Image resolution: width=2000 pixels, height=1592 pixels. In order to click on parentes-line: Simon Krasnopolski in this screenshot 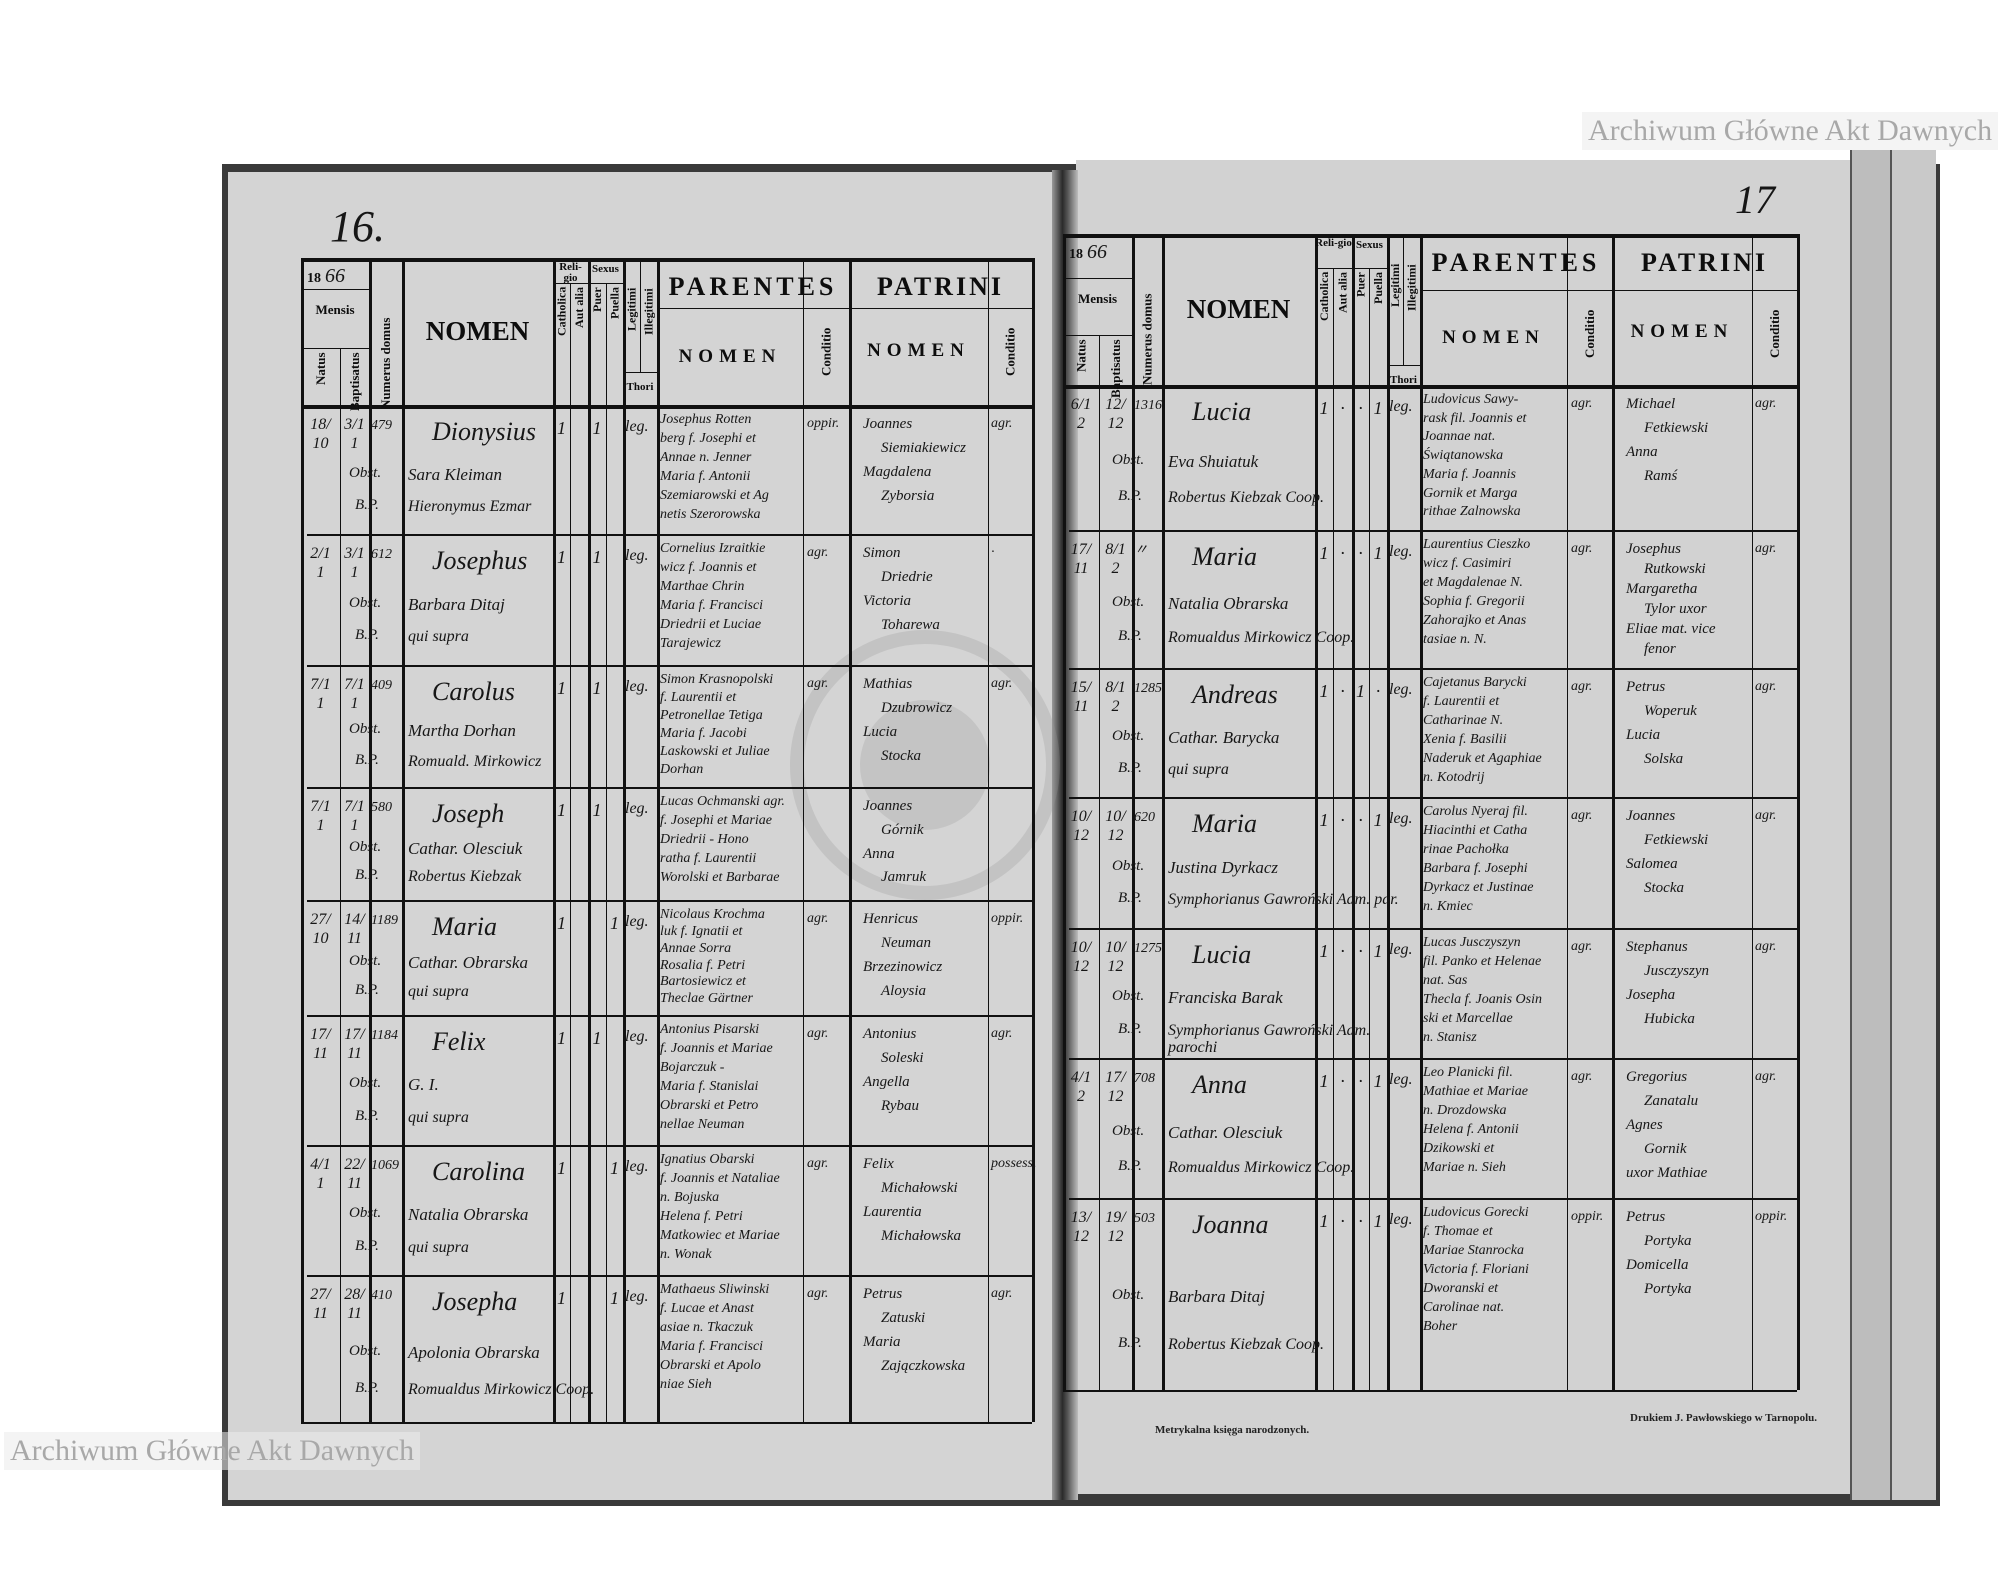, I will do `click(717, 679)`.